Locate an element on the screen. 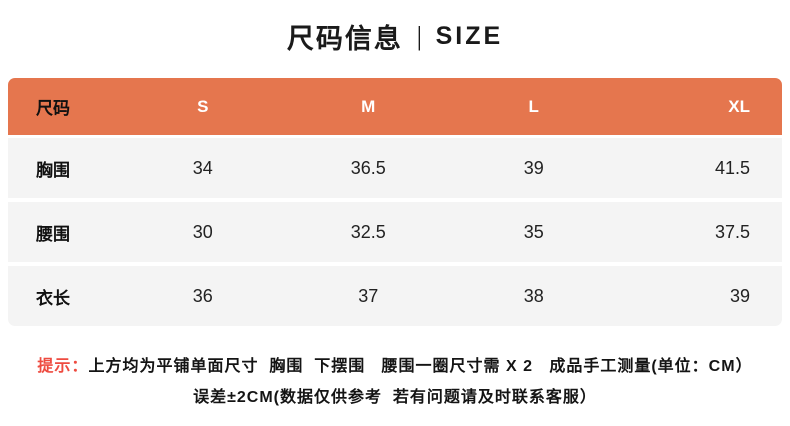  chest-value-xl: 41.5 is located at coordinates (732, 167).